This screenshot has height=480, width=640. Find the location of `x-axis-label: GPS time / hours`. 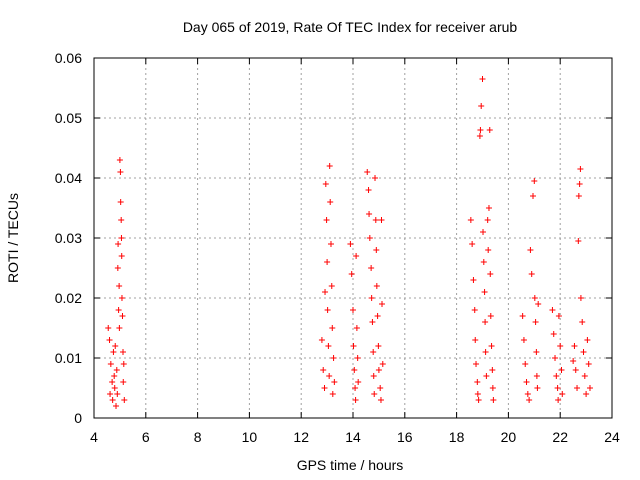

x-axis-label: GPS time / hours is located at coordinates (350, 465).